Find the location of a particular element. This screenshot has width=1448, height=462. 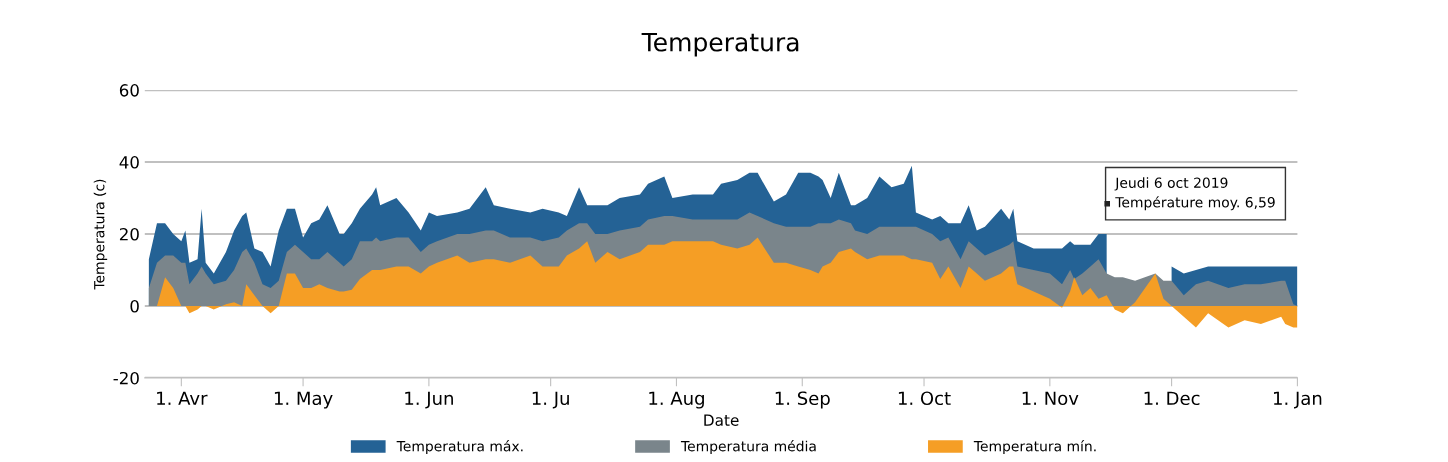

y-tick-label: -20 is located at coordinates (126, 378).